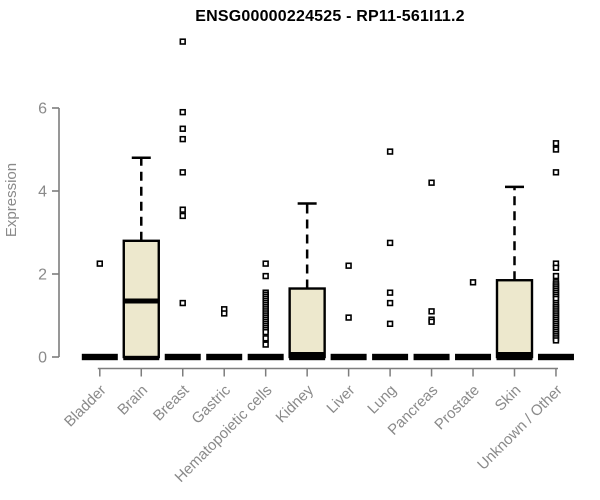 The image size is (600, 500). What do you see at coordinates (295, 403) in the screenshot?
I see `x-tick-label-kidney: Kidney` at bounding box center [295, 403].